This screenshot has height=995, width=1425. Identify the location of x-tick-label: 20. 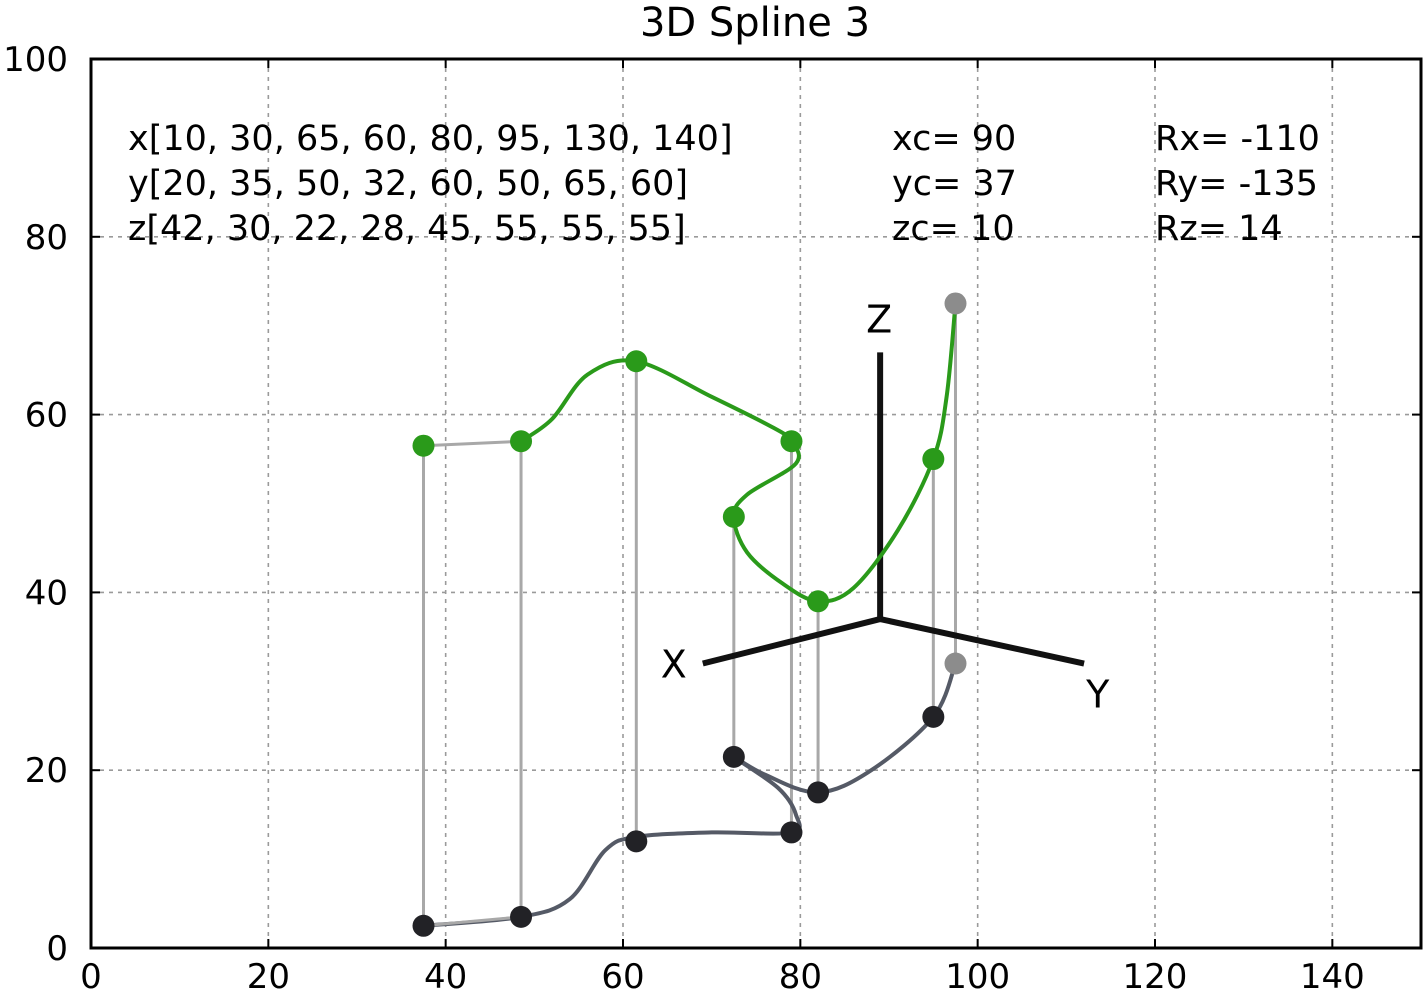
(268, 976).